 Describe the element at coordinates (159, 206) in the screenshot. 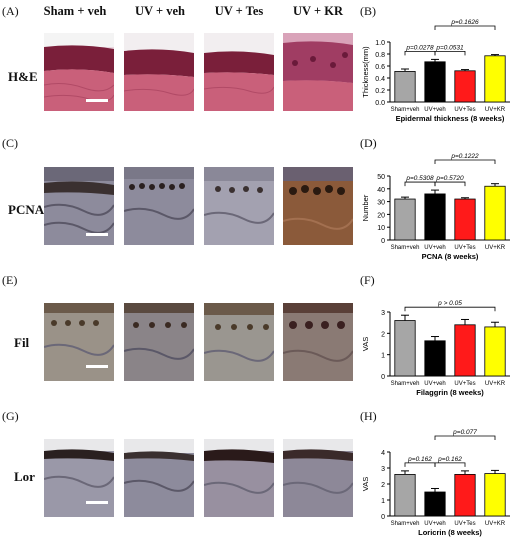

I see `micrograph-pcna-uv-veh` at that location.